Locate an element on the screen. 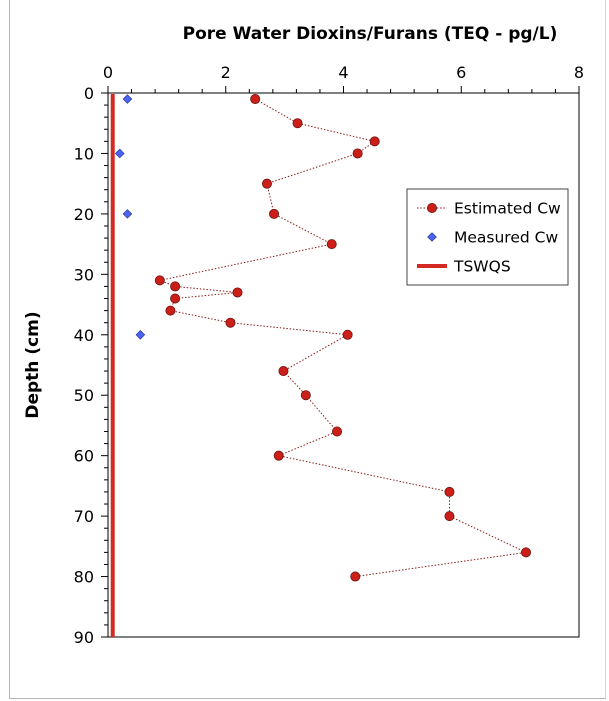 This screenshot has width=609, height=701. legend-label: Estimated Cw is located at coordinates (507, 209).